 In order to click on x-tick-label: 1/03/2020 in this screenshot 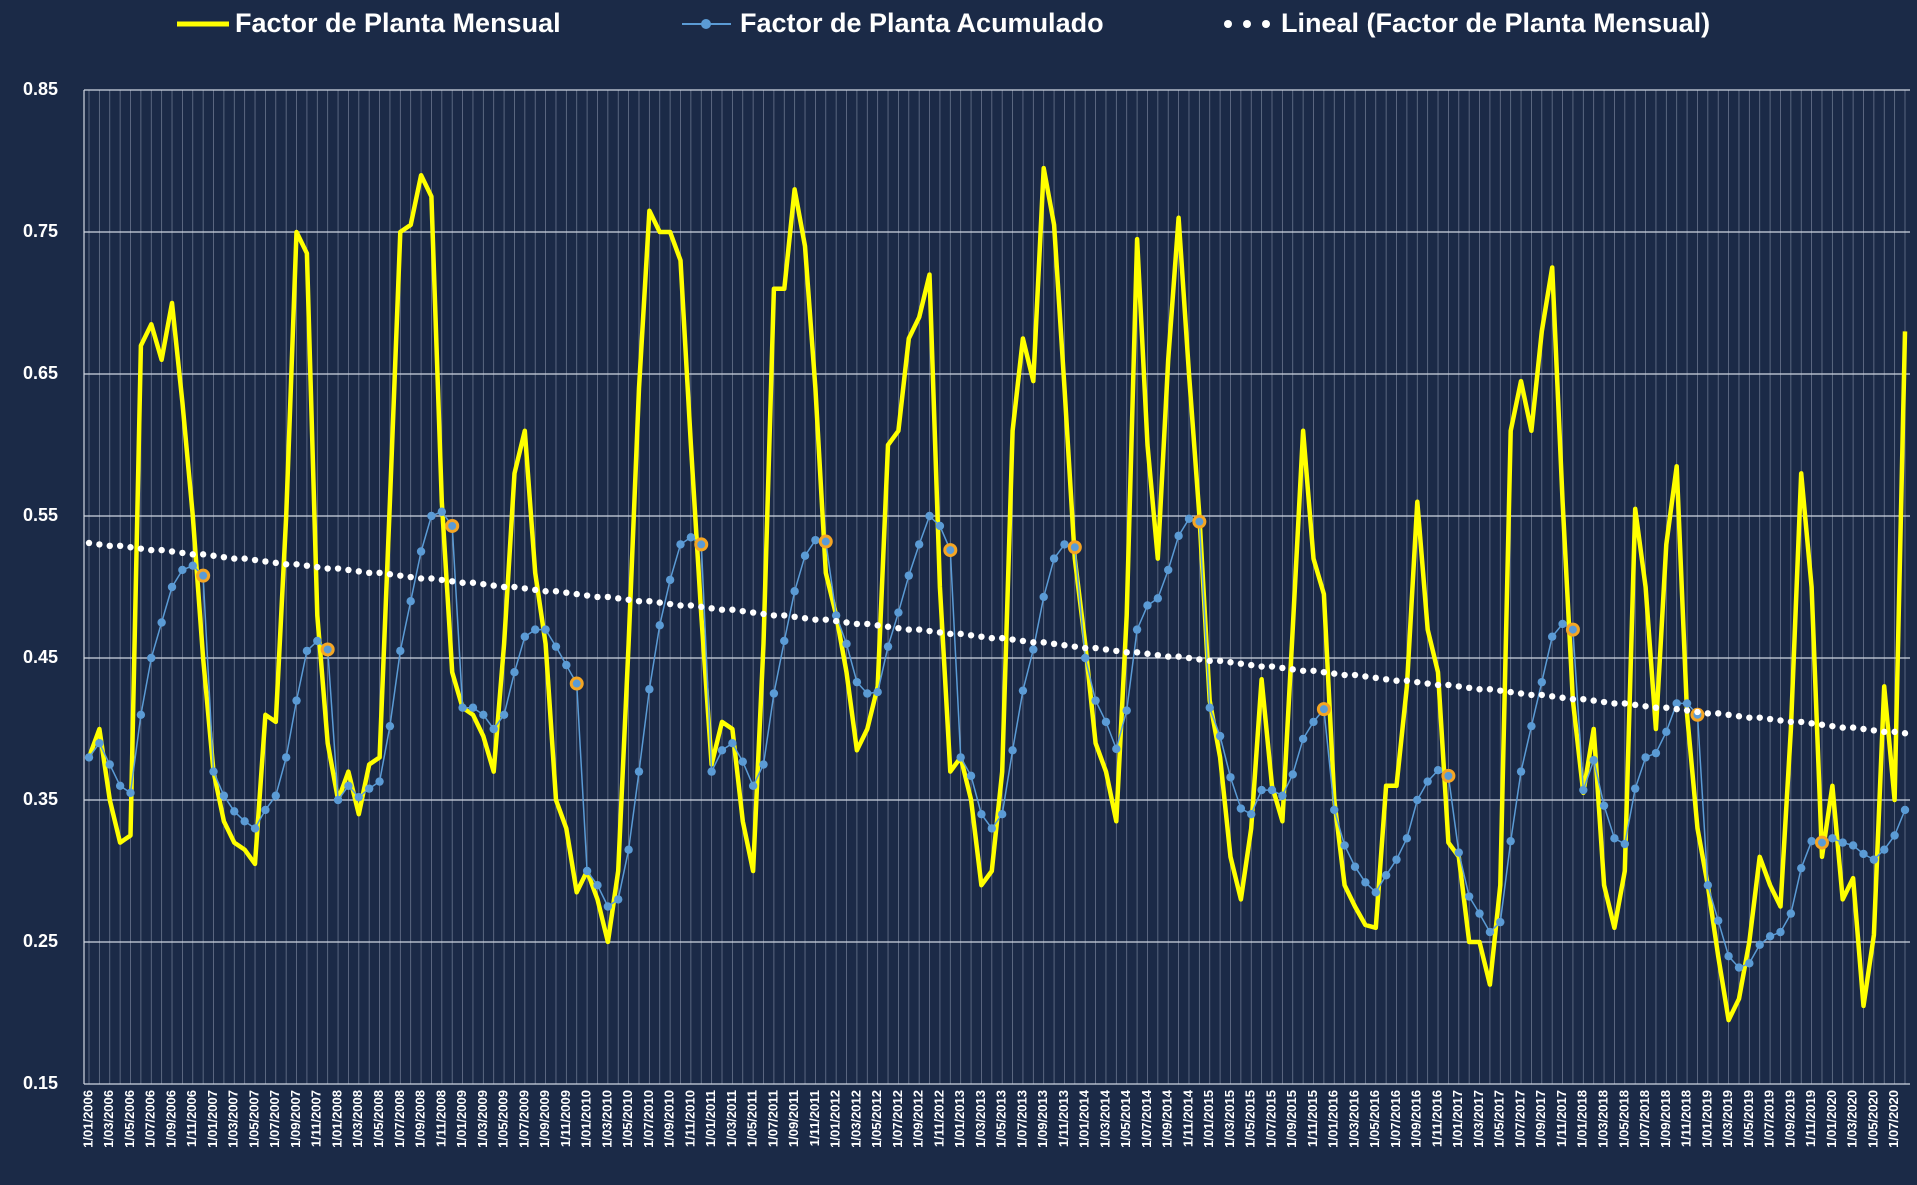, I will do `click(1852, 1119)`.